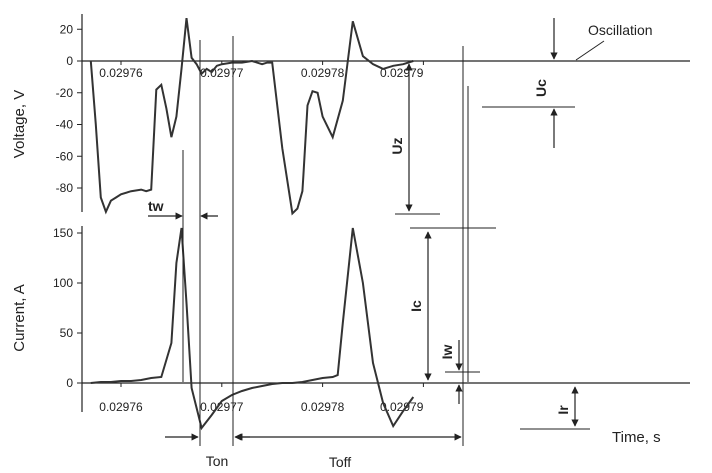 The height and width of the screenshot is (473, 712). What do you see at coordinates (69, 383) in the screenshot?
I see `current-y-tick-label: 0` at bounding box center [69, 383].